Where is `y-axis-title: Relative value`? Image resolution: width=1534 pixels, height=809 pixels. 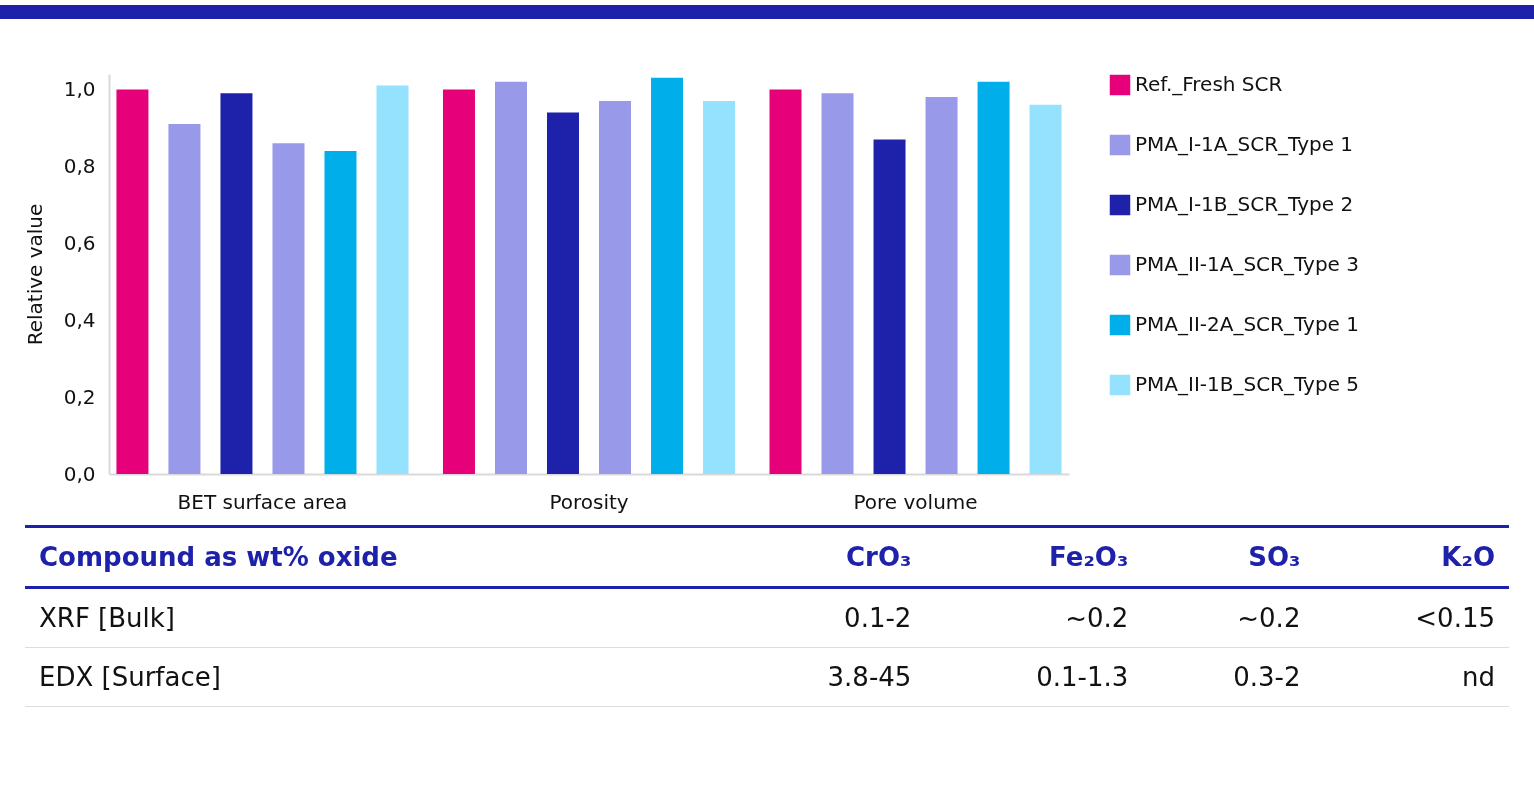
y-axis-title: Relative value is located at coordinates (34, 274).